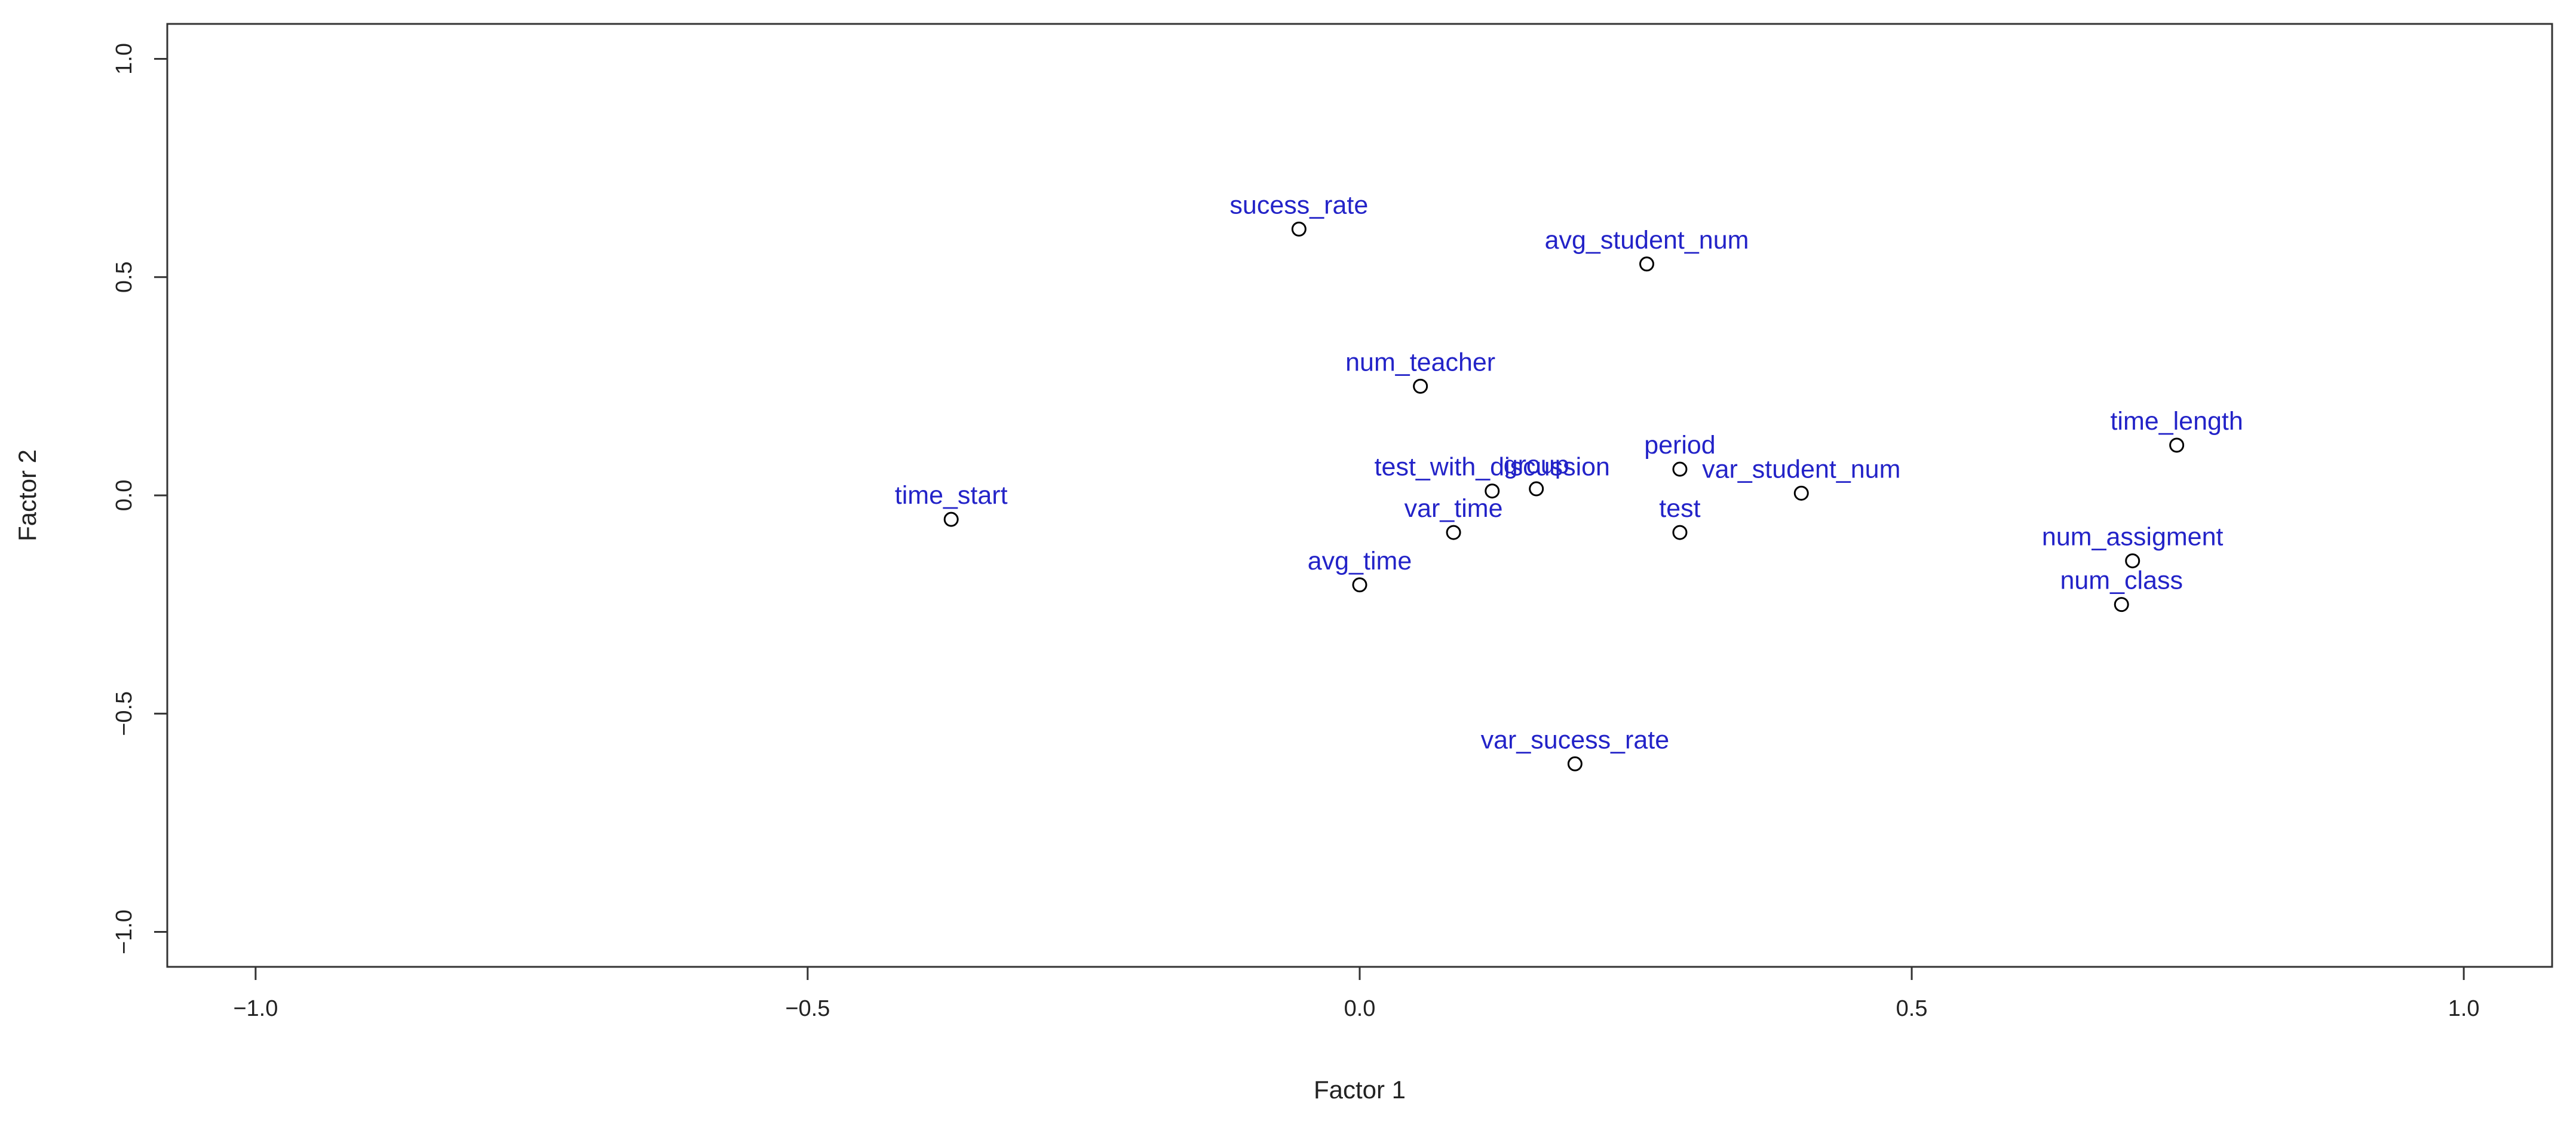  Describe the element at coordinates (27, 495) in the screenshot. I see `y-axis-title: Factor 2` at that location.